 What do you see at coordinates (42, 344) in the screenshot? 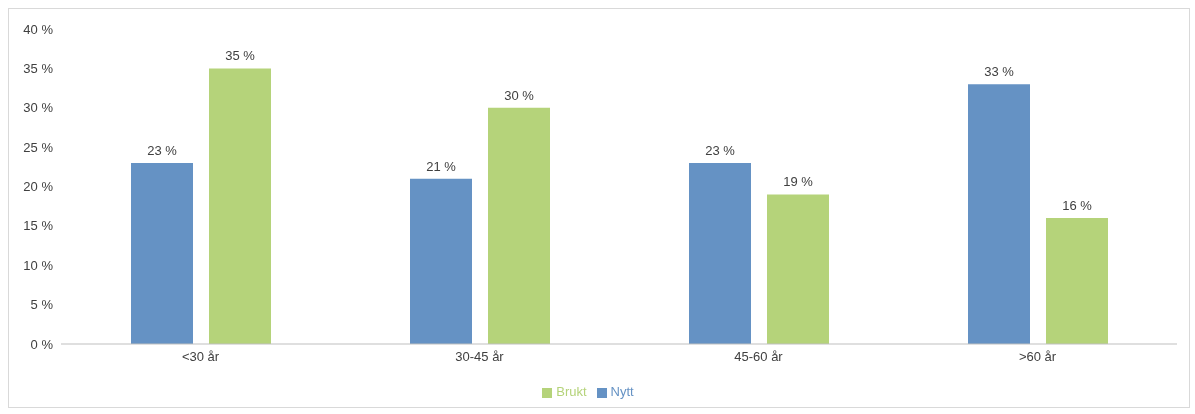
I see `y-tick-label: 0 %` at bounding box center [42, 344].